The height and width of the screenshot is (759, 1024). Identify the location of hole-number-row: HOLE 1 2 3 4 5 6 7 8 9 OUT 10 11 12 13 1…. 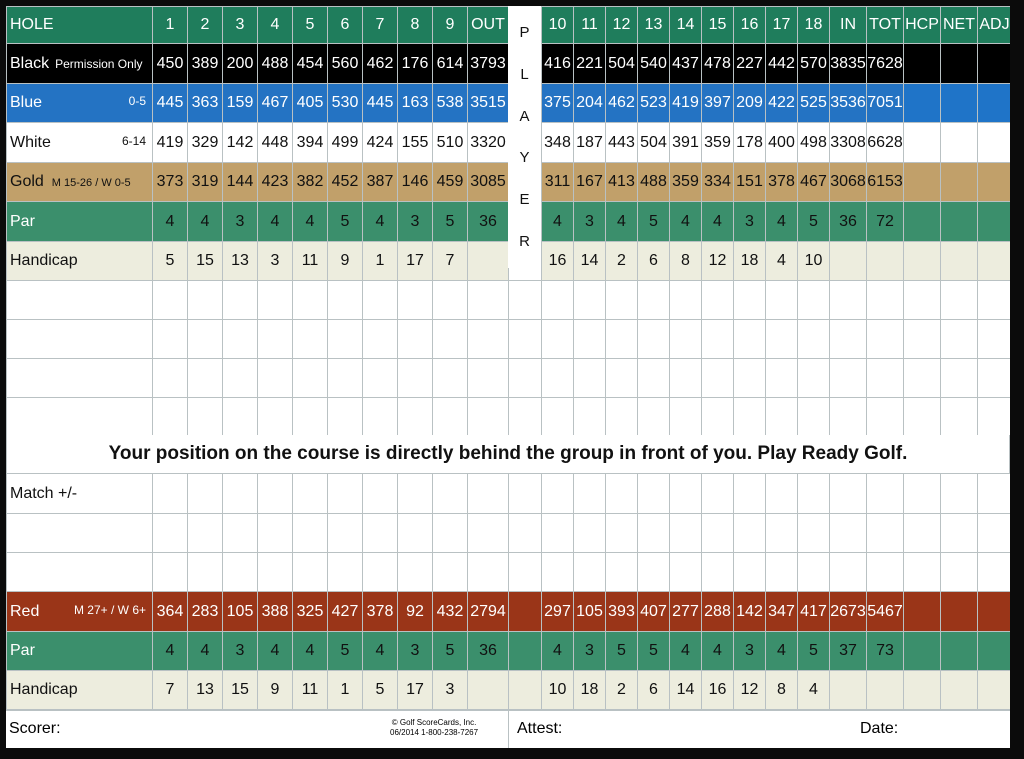
(508, 25).